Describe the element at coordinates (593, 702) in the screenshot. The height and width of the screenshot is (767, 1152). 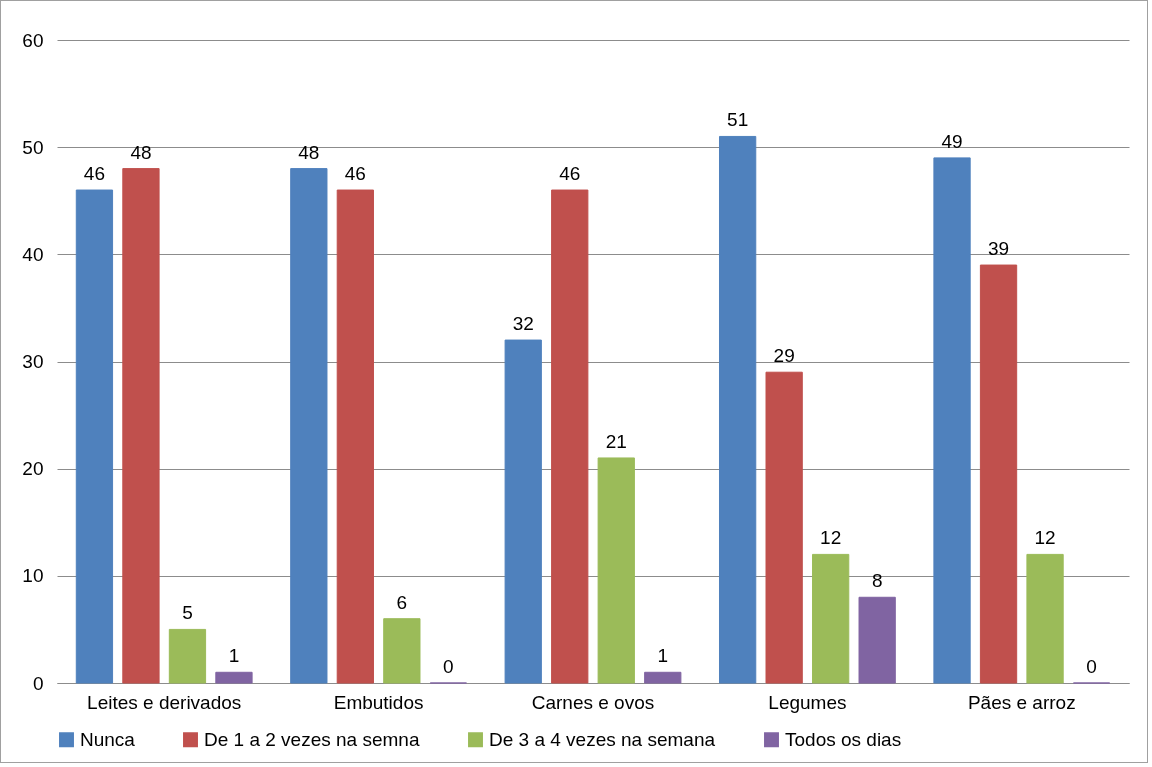
I see `x-tick-label: Carnes e ovos` at that location.